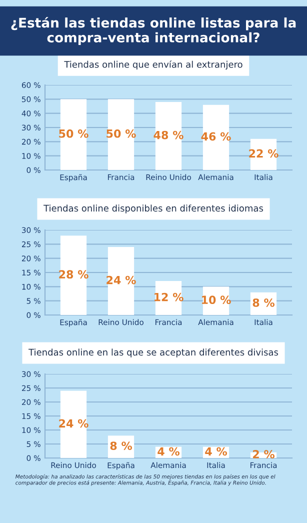 The height and width of the screenshot is (523, 307). I want to click on chart-subtitle: Tiendas online que envían al extranjero, so click(153, 65).